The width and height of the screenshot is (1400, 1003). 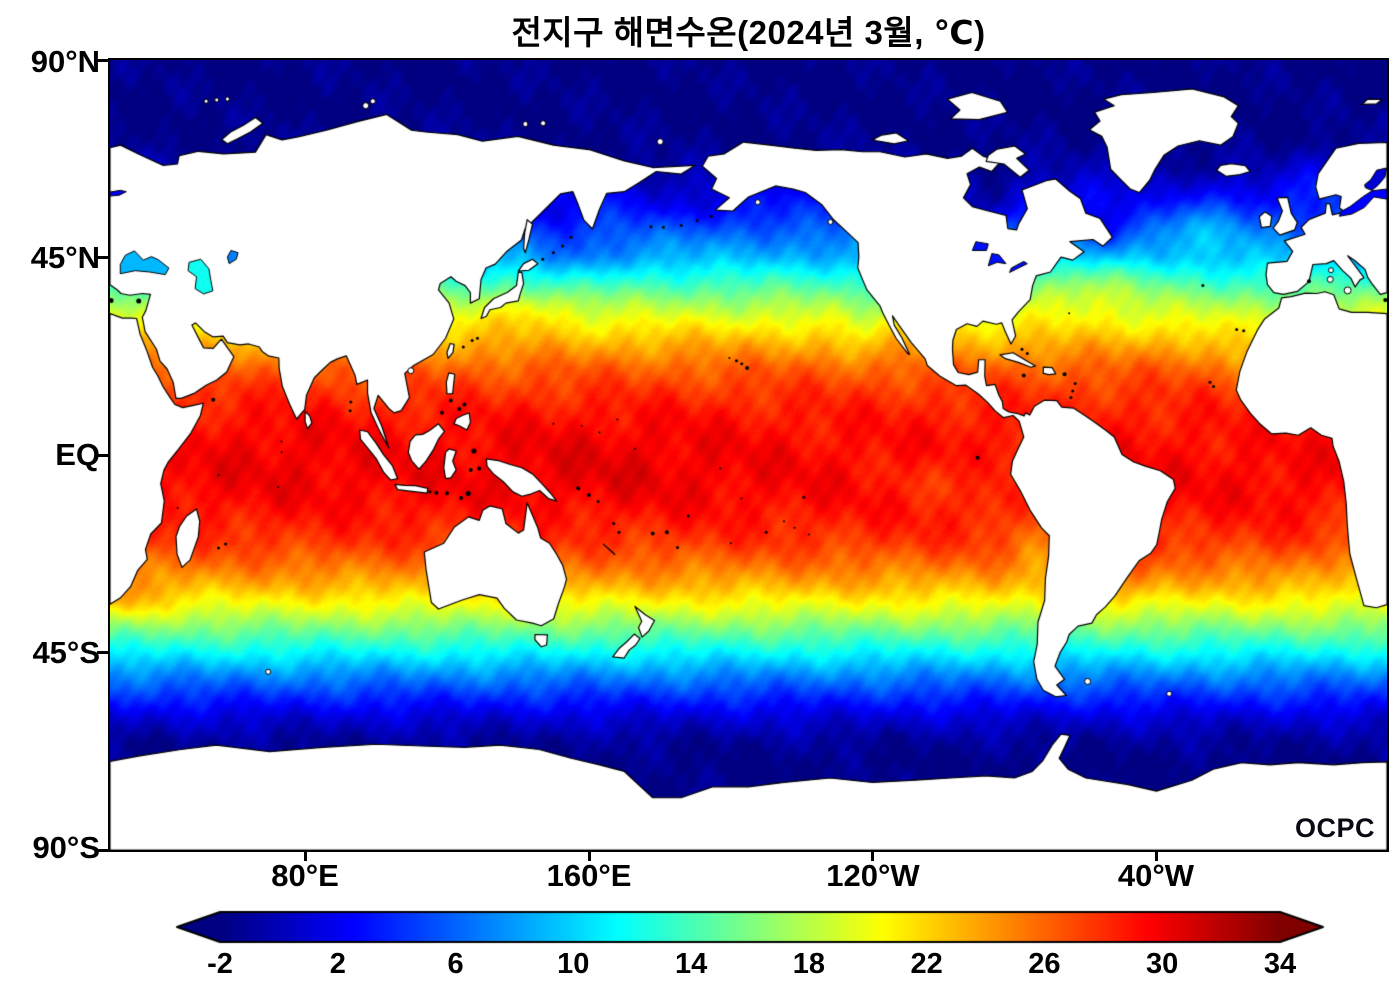 What do you see at coordinates (455, 964) in the screenshot?
I see `colorbar-label: 6` at bounding box center [455, 964].